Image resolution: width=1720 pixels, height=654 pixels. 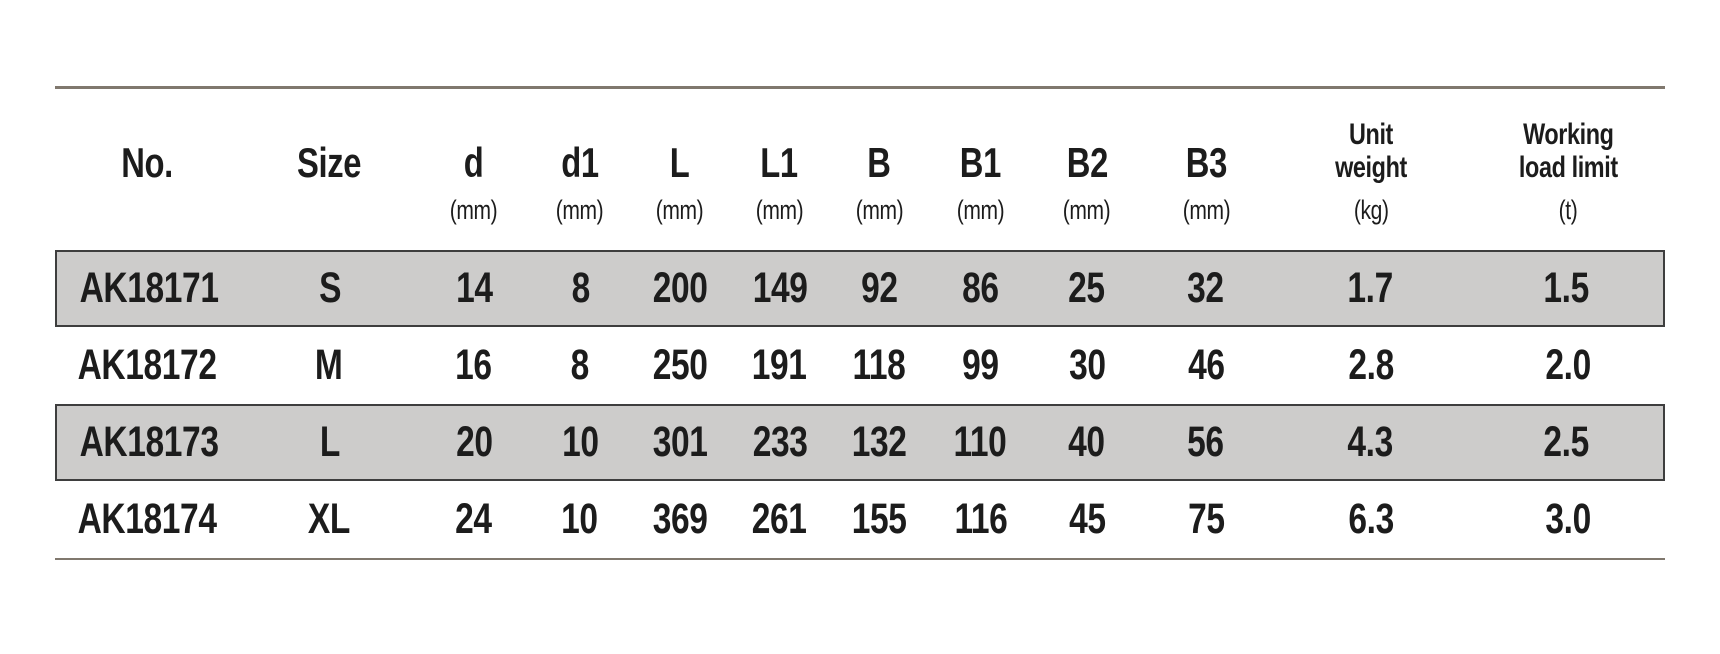 What do you see at coordinates (981, 519) in the screenshot?
I see `table-cell: 116` at bounding box center [981, 519].